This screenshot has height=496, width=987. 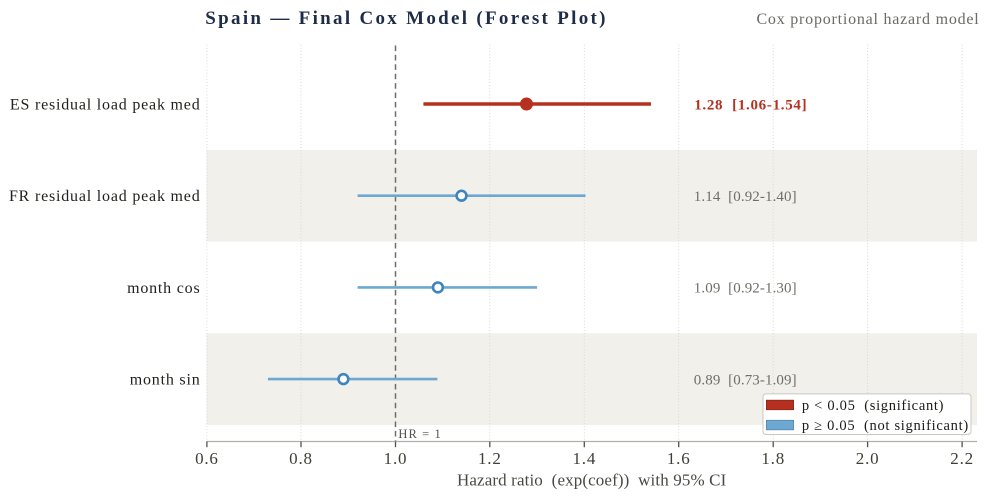 What do you see at coordinates (165, 380) in the screenshot?
I see `svg-text: month sin` at bounding box center [165, 380].